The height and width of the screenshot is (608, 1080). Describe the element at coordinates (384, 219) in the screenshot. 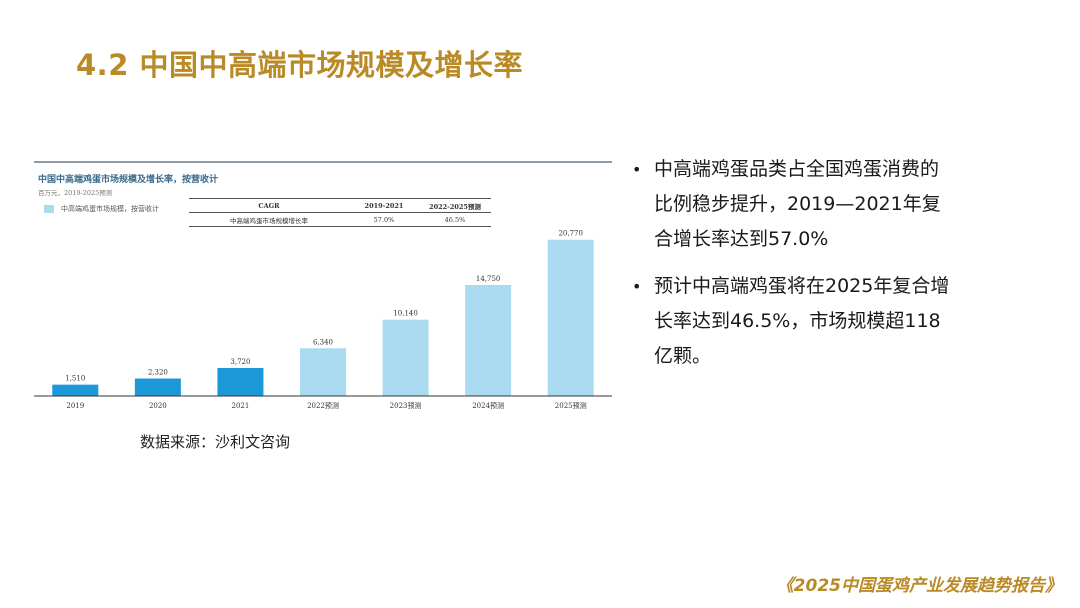

I see `cagr-body-cell: 57.0%` at that location.